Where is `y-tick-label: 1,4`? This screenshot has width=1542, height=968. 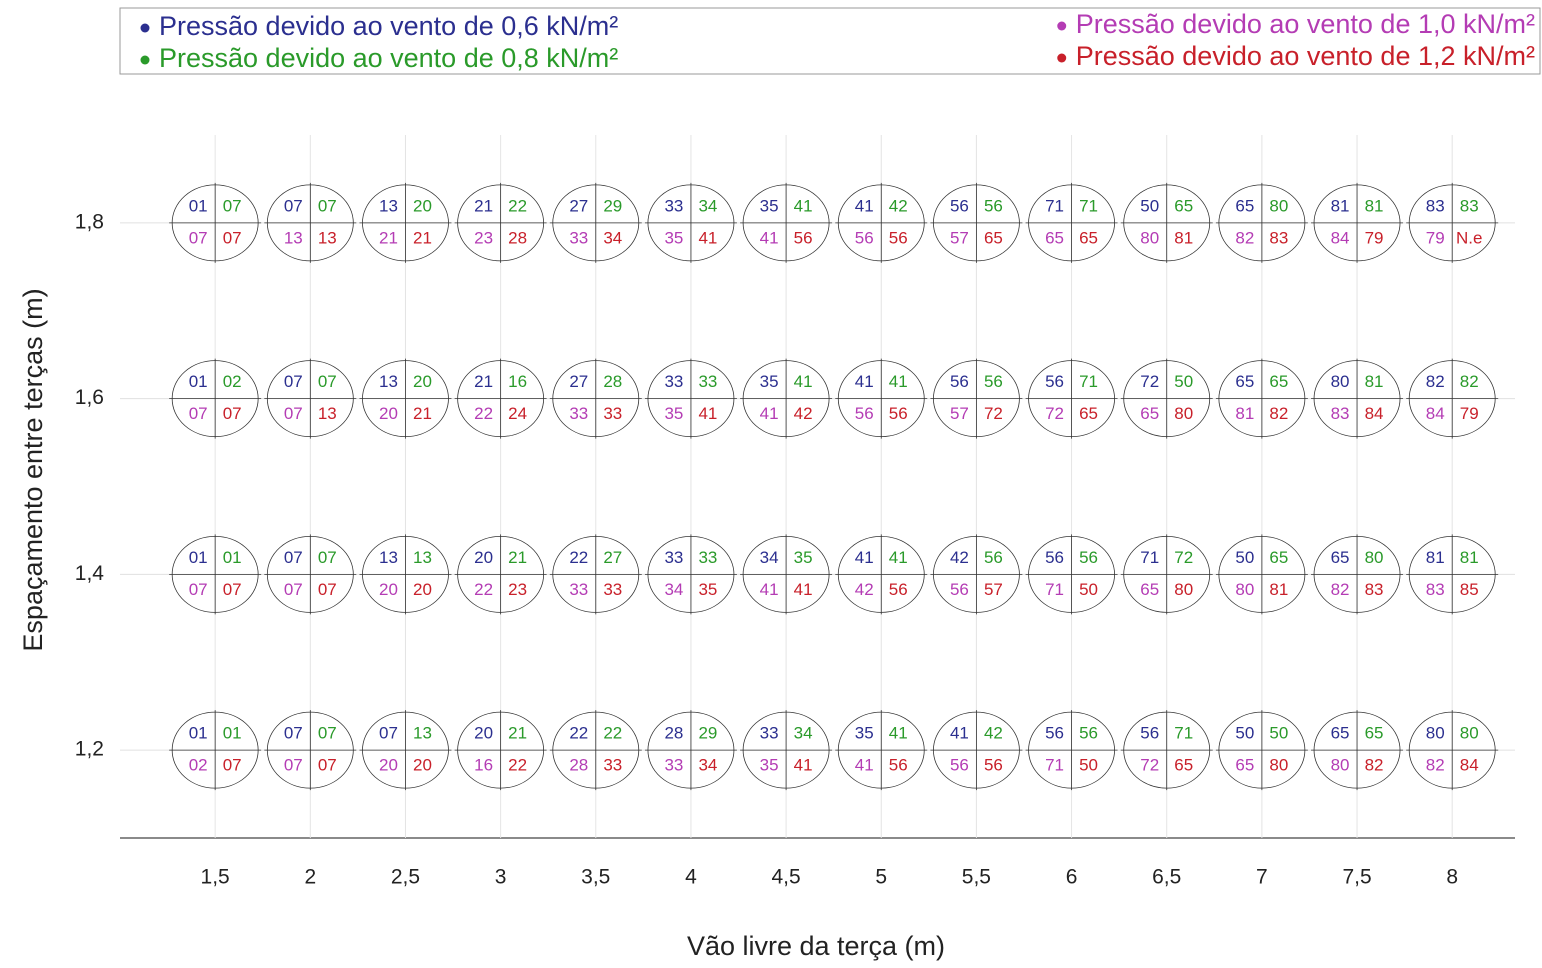
y-tick-label: 1,4 is located at coordinates (90, 573).